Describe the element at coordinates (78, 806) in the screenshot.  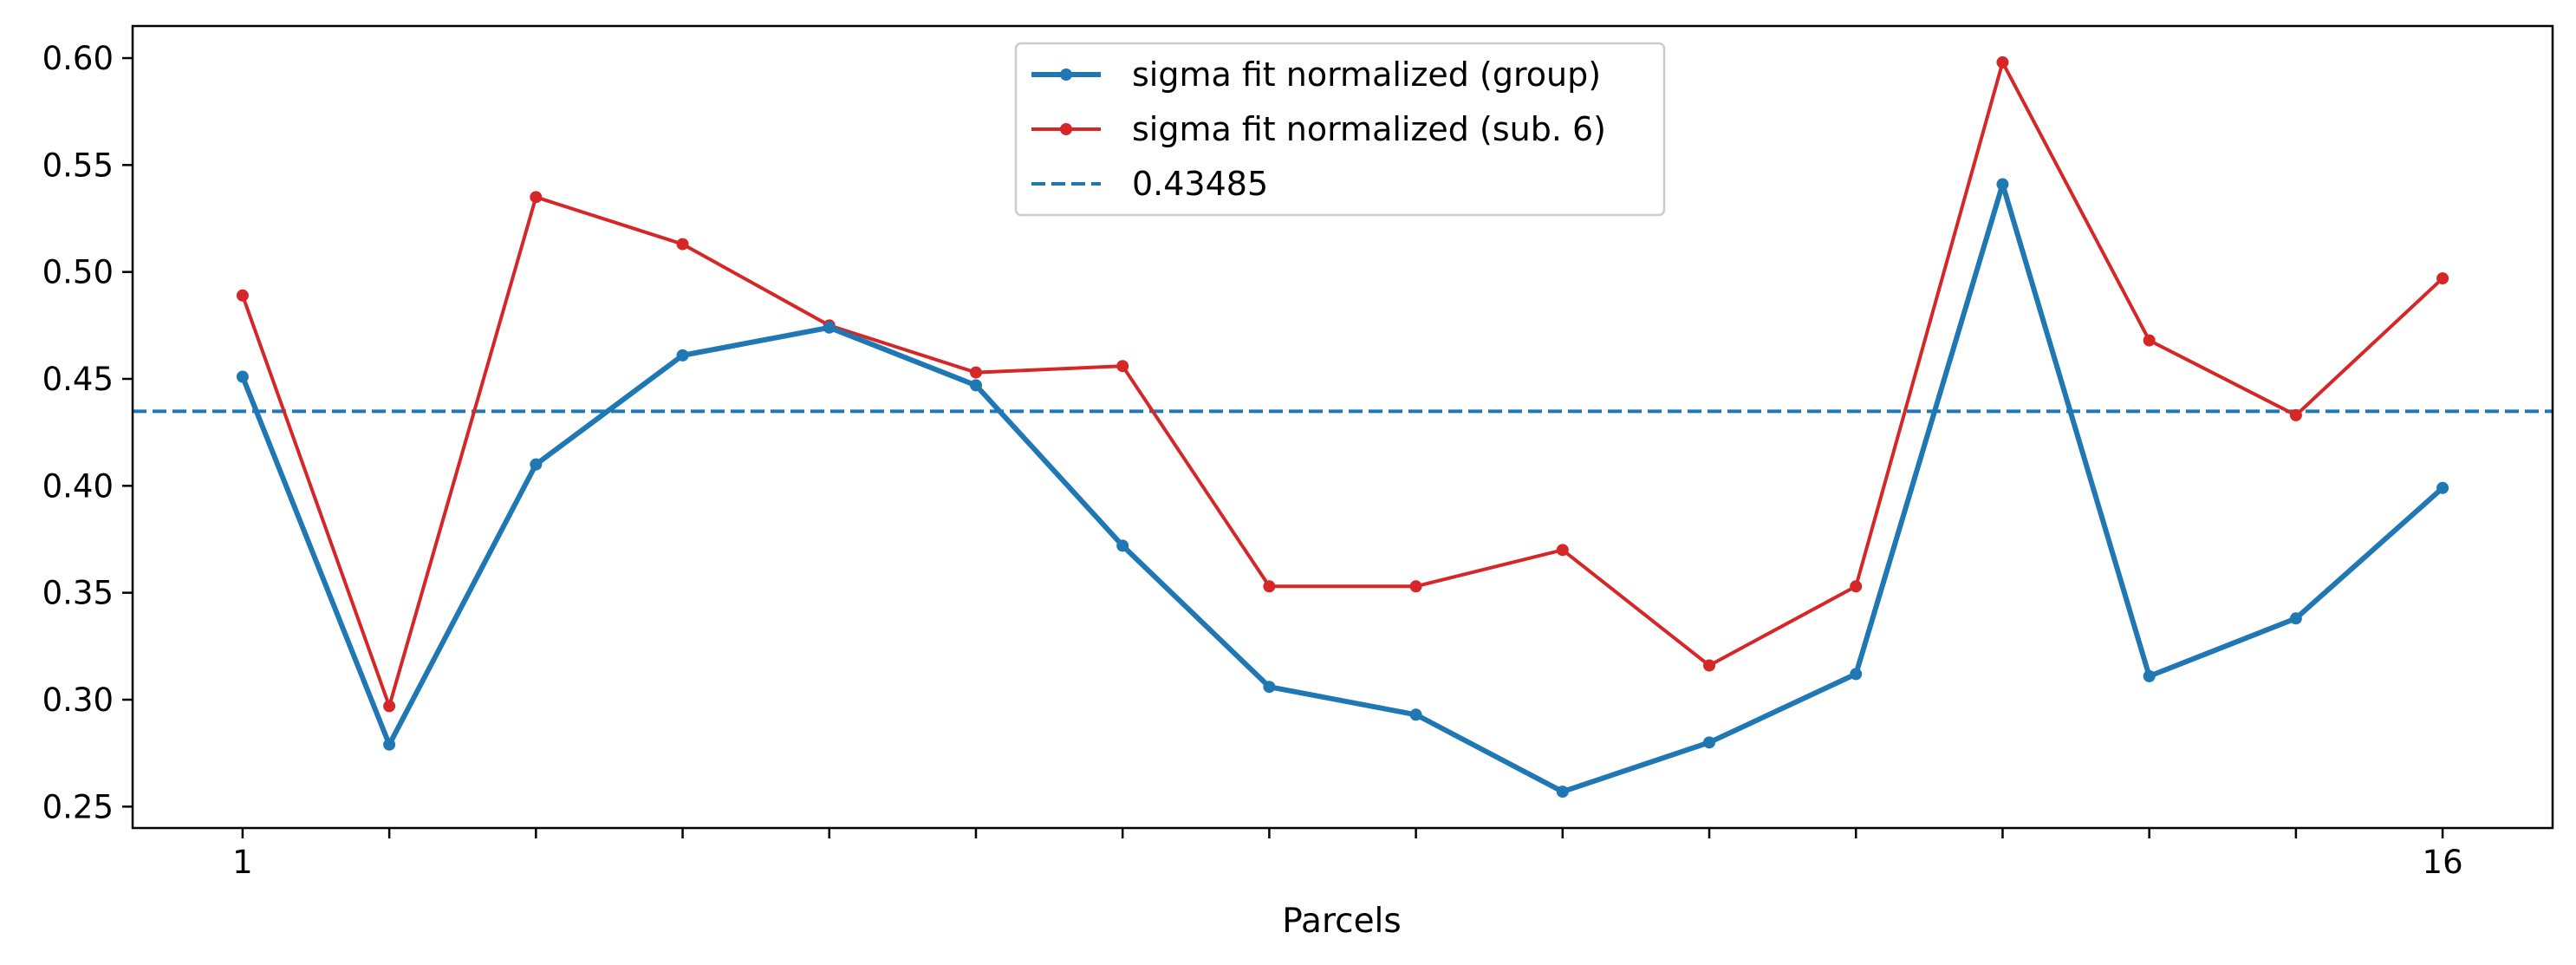
I see `y-tick-label: 0.25` at that location.